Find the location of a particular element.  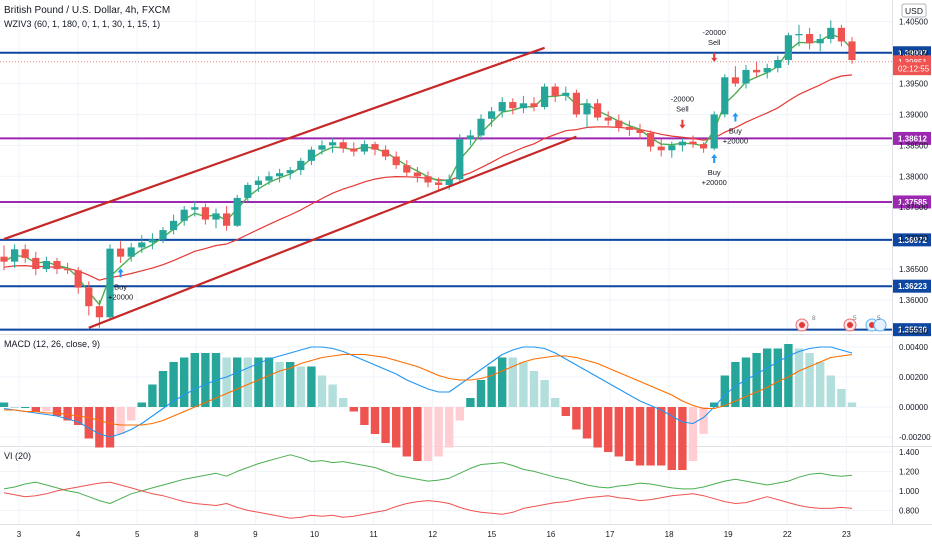

time-tick-label: 11 is located at coordinates (373, 534).